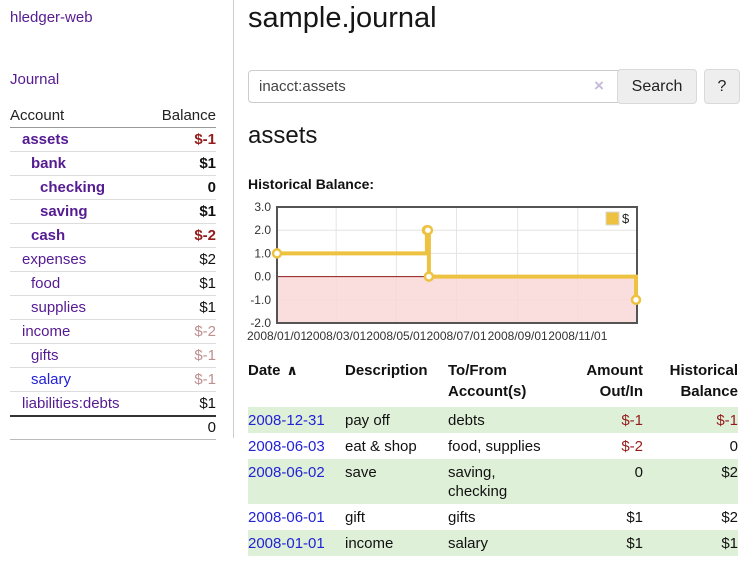  I want to click on account-row: expenses $2, so click(113, 260).